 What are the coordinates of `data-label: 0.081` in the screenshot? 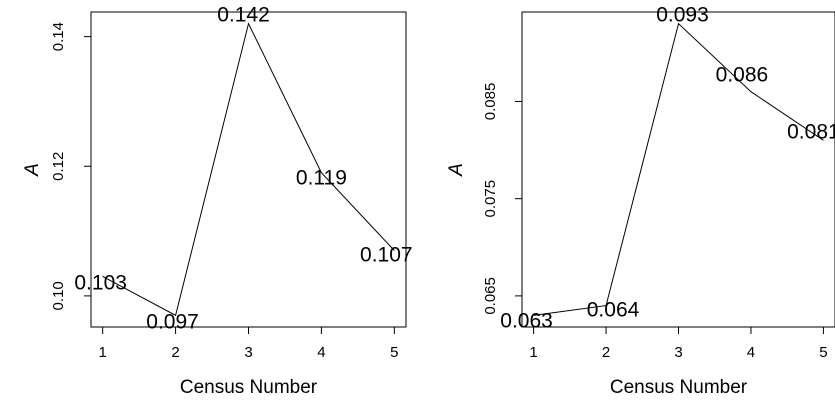 It's located at (811, 131).